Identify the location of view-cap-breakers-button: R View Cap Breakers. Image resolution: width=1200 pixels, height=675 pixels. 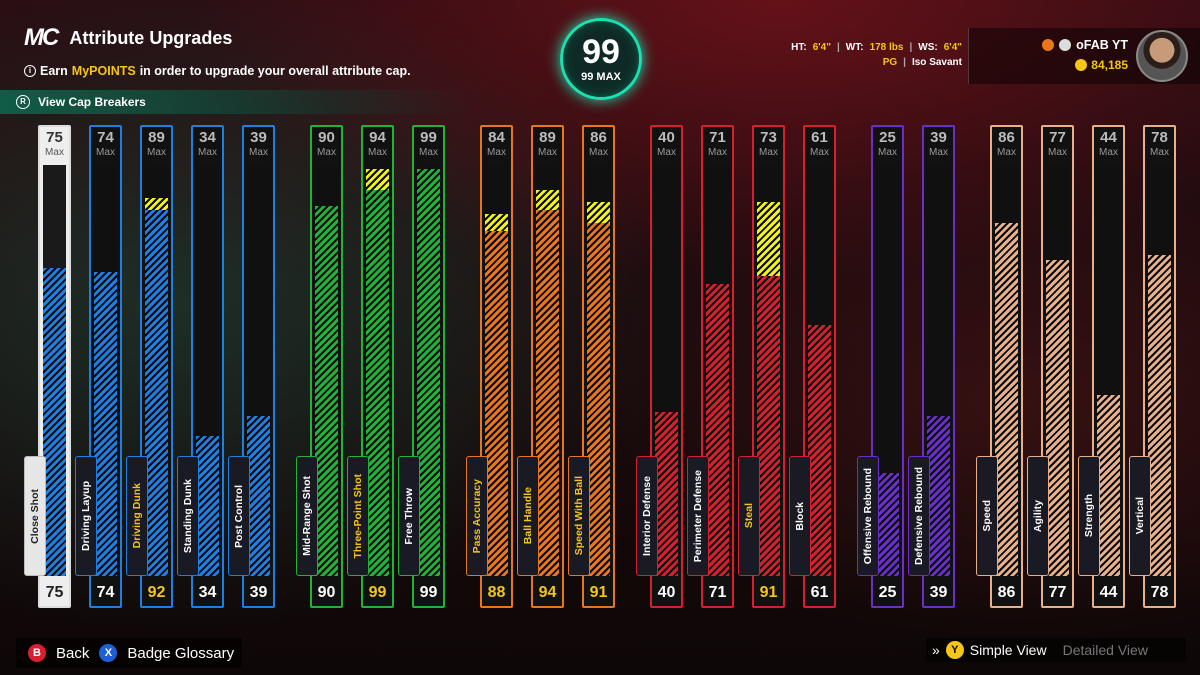
(235, 102).